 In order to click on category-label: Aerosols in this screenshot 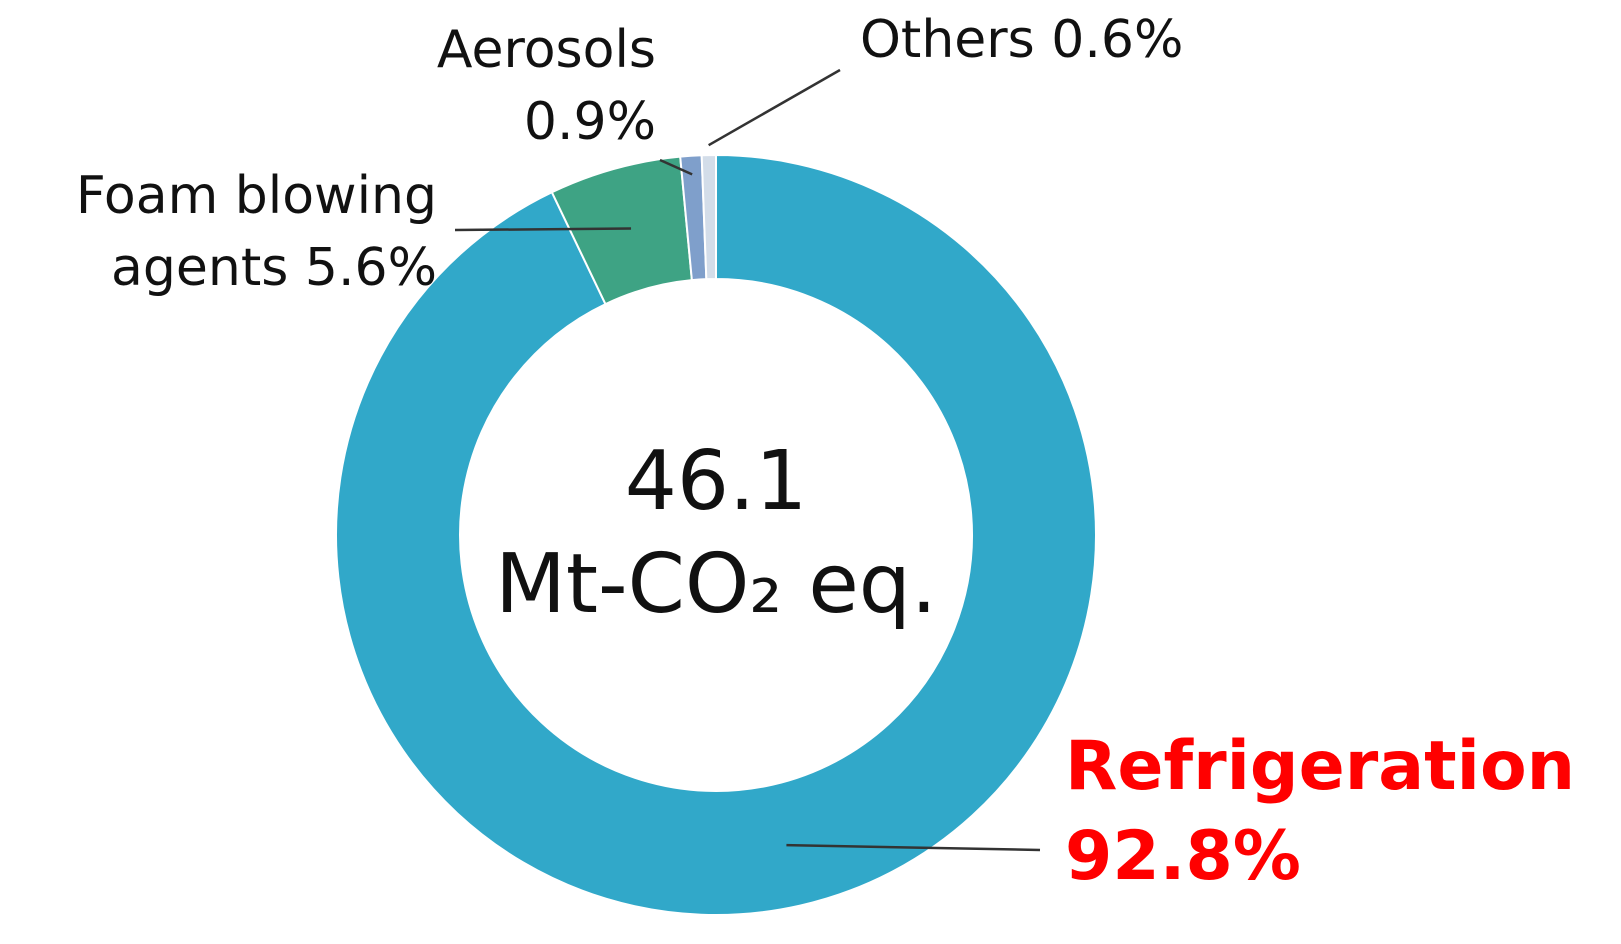, I will do `click(546, 50)`.